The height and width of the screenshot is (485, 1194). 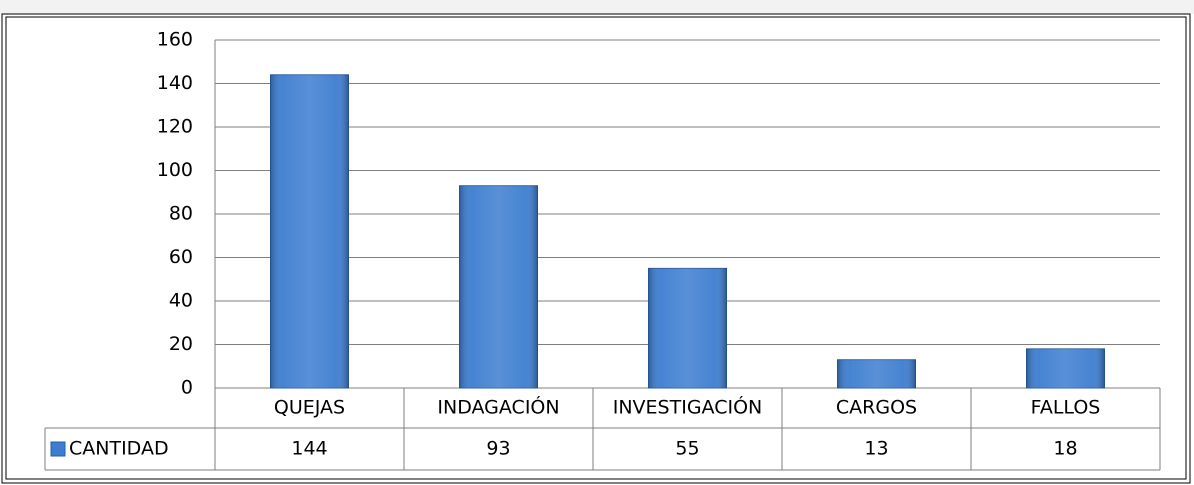 I want to click on table-value: 93, so click(x=498, y=449).